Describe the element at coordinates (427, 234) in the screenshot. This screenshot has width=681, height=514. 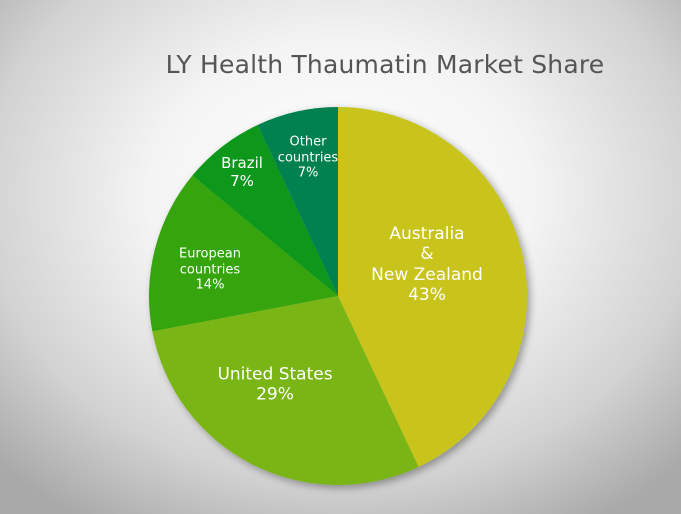
I see `label-line: Australia` at that location.